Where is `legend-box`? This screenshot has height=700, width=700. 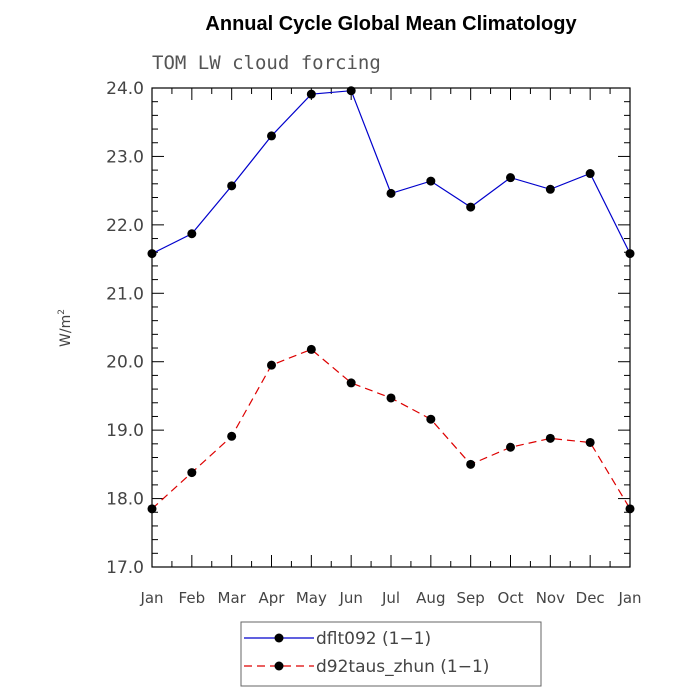
legend-box is located at coordinates (391, 654).